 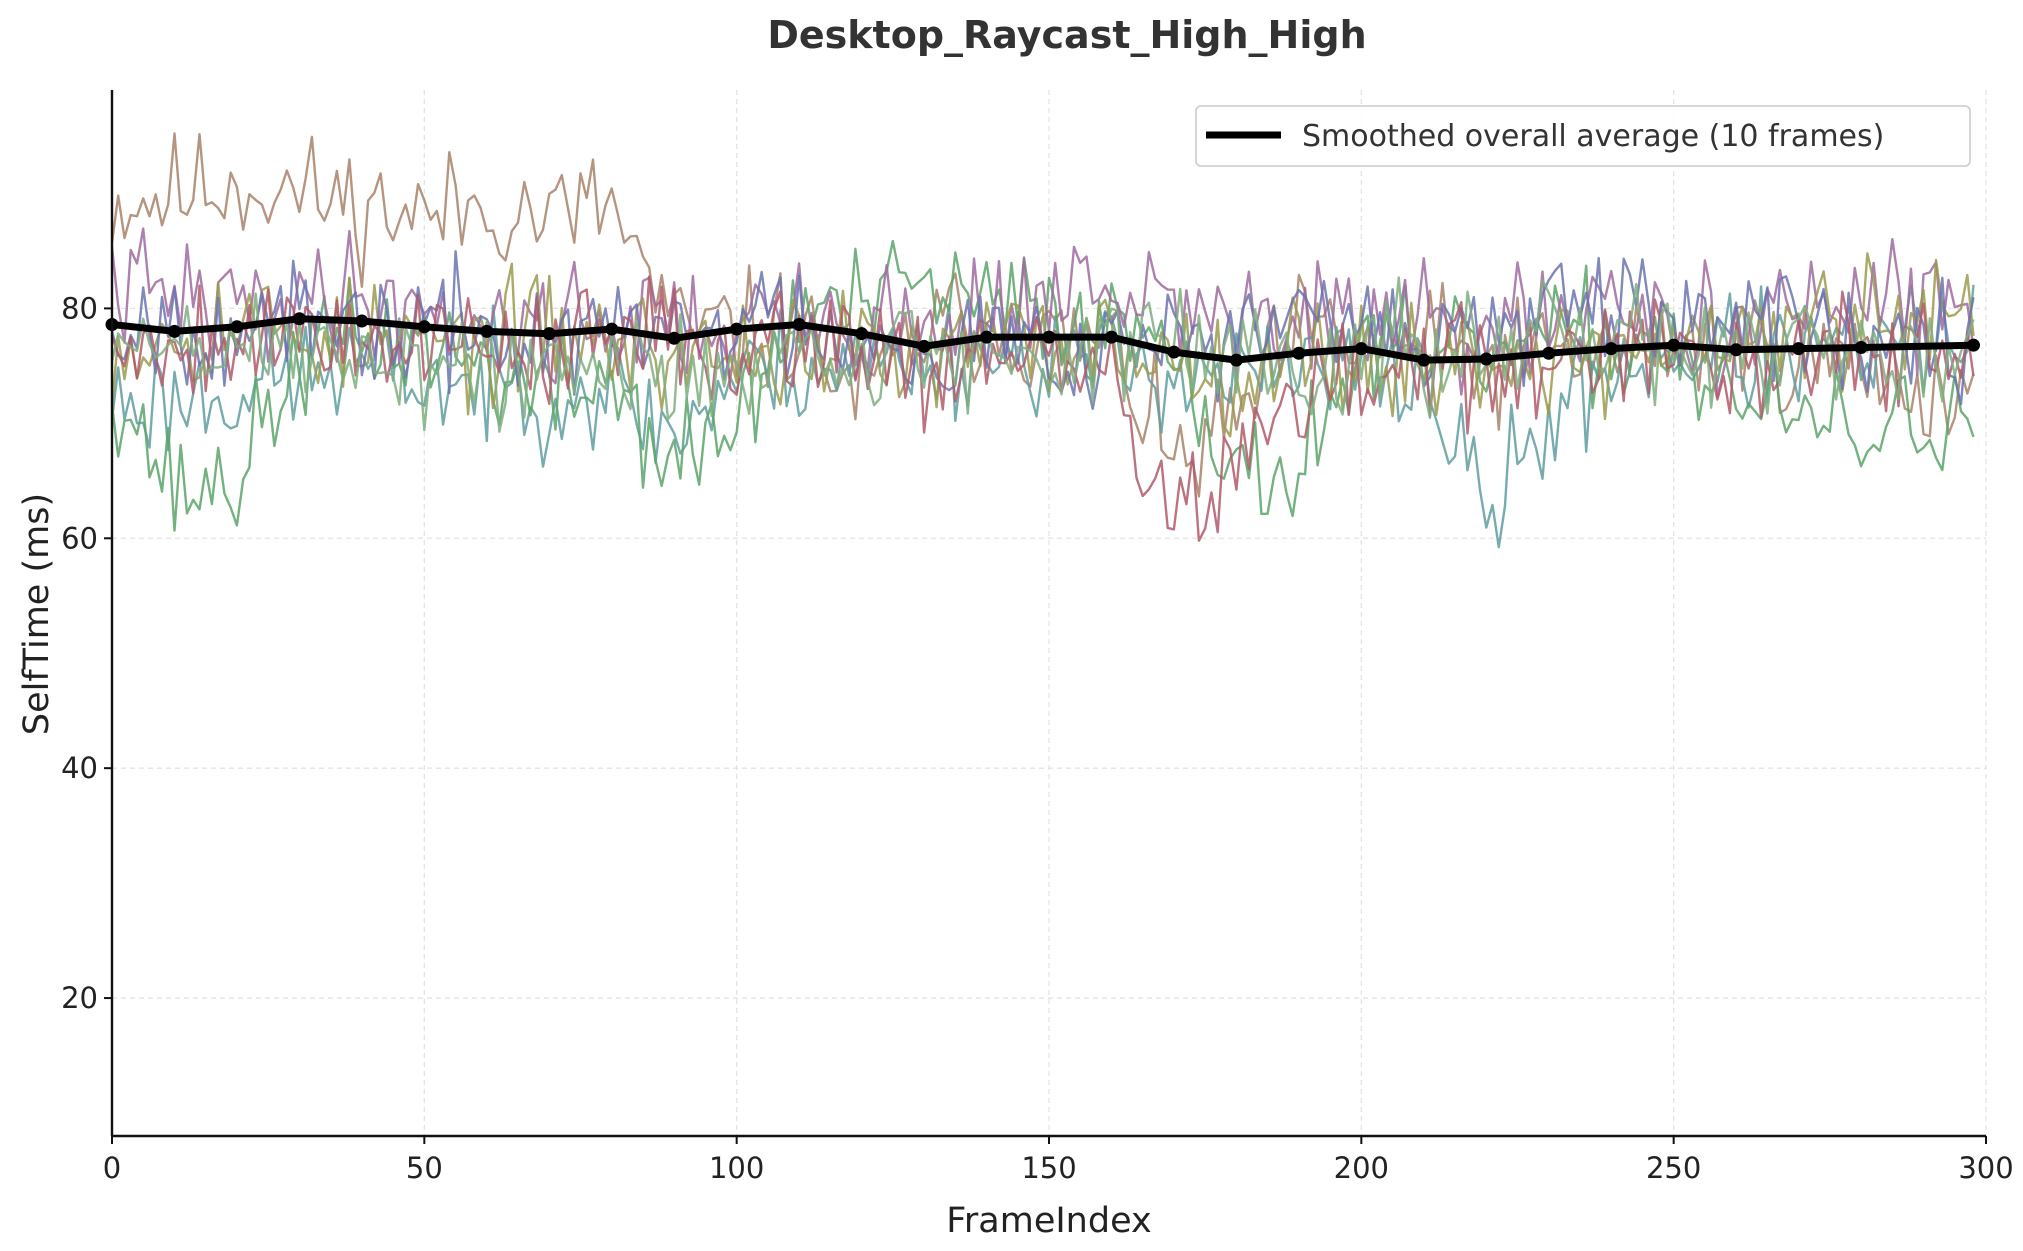 I want to click on legend-entry-average: Smoothed overall average (10 frames), so click(x=1593, y=136).